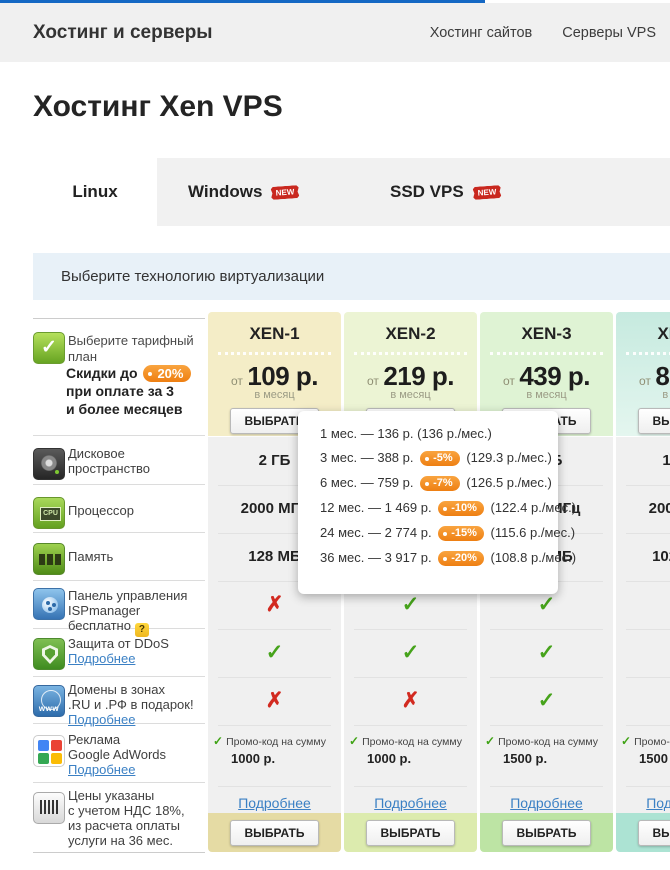  What do you see at coordinates (445, 192) in the screenshot?
I see `tab-ssd-vps: SSD VPS NEW` at bounding box center [445, 192].